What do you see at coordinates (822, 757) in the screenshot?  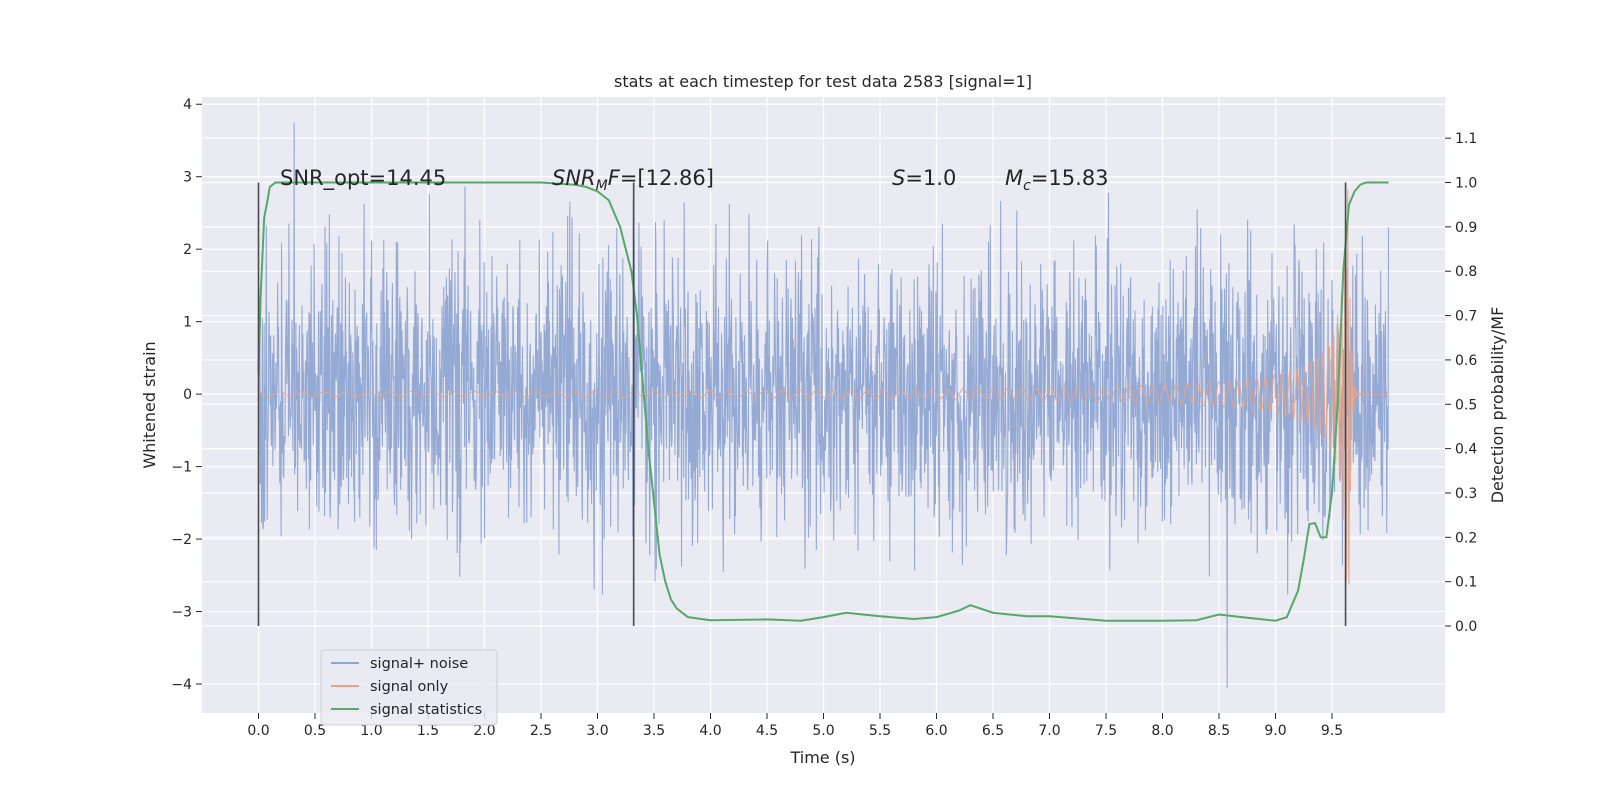 I see `x-axis-label: Time (s)` at bounding box center [822, 757].